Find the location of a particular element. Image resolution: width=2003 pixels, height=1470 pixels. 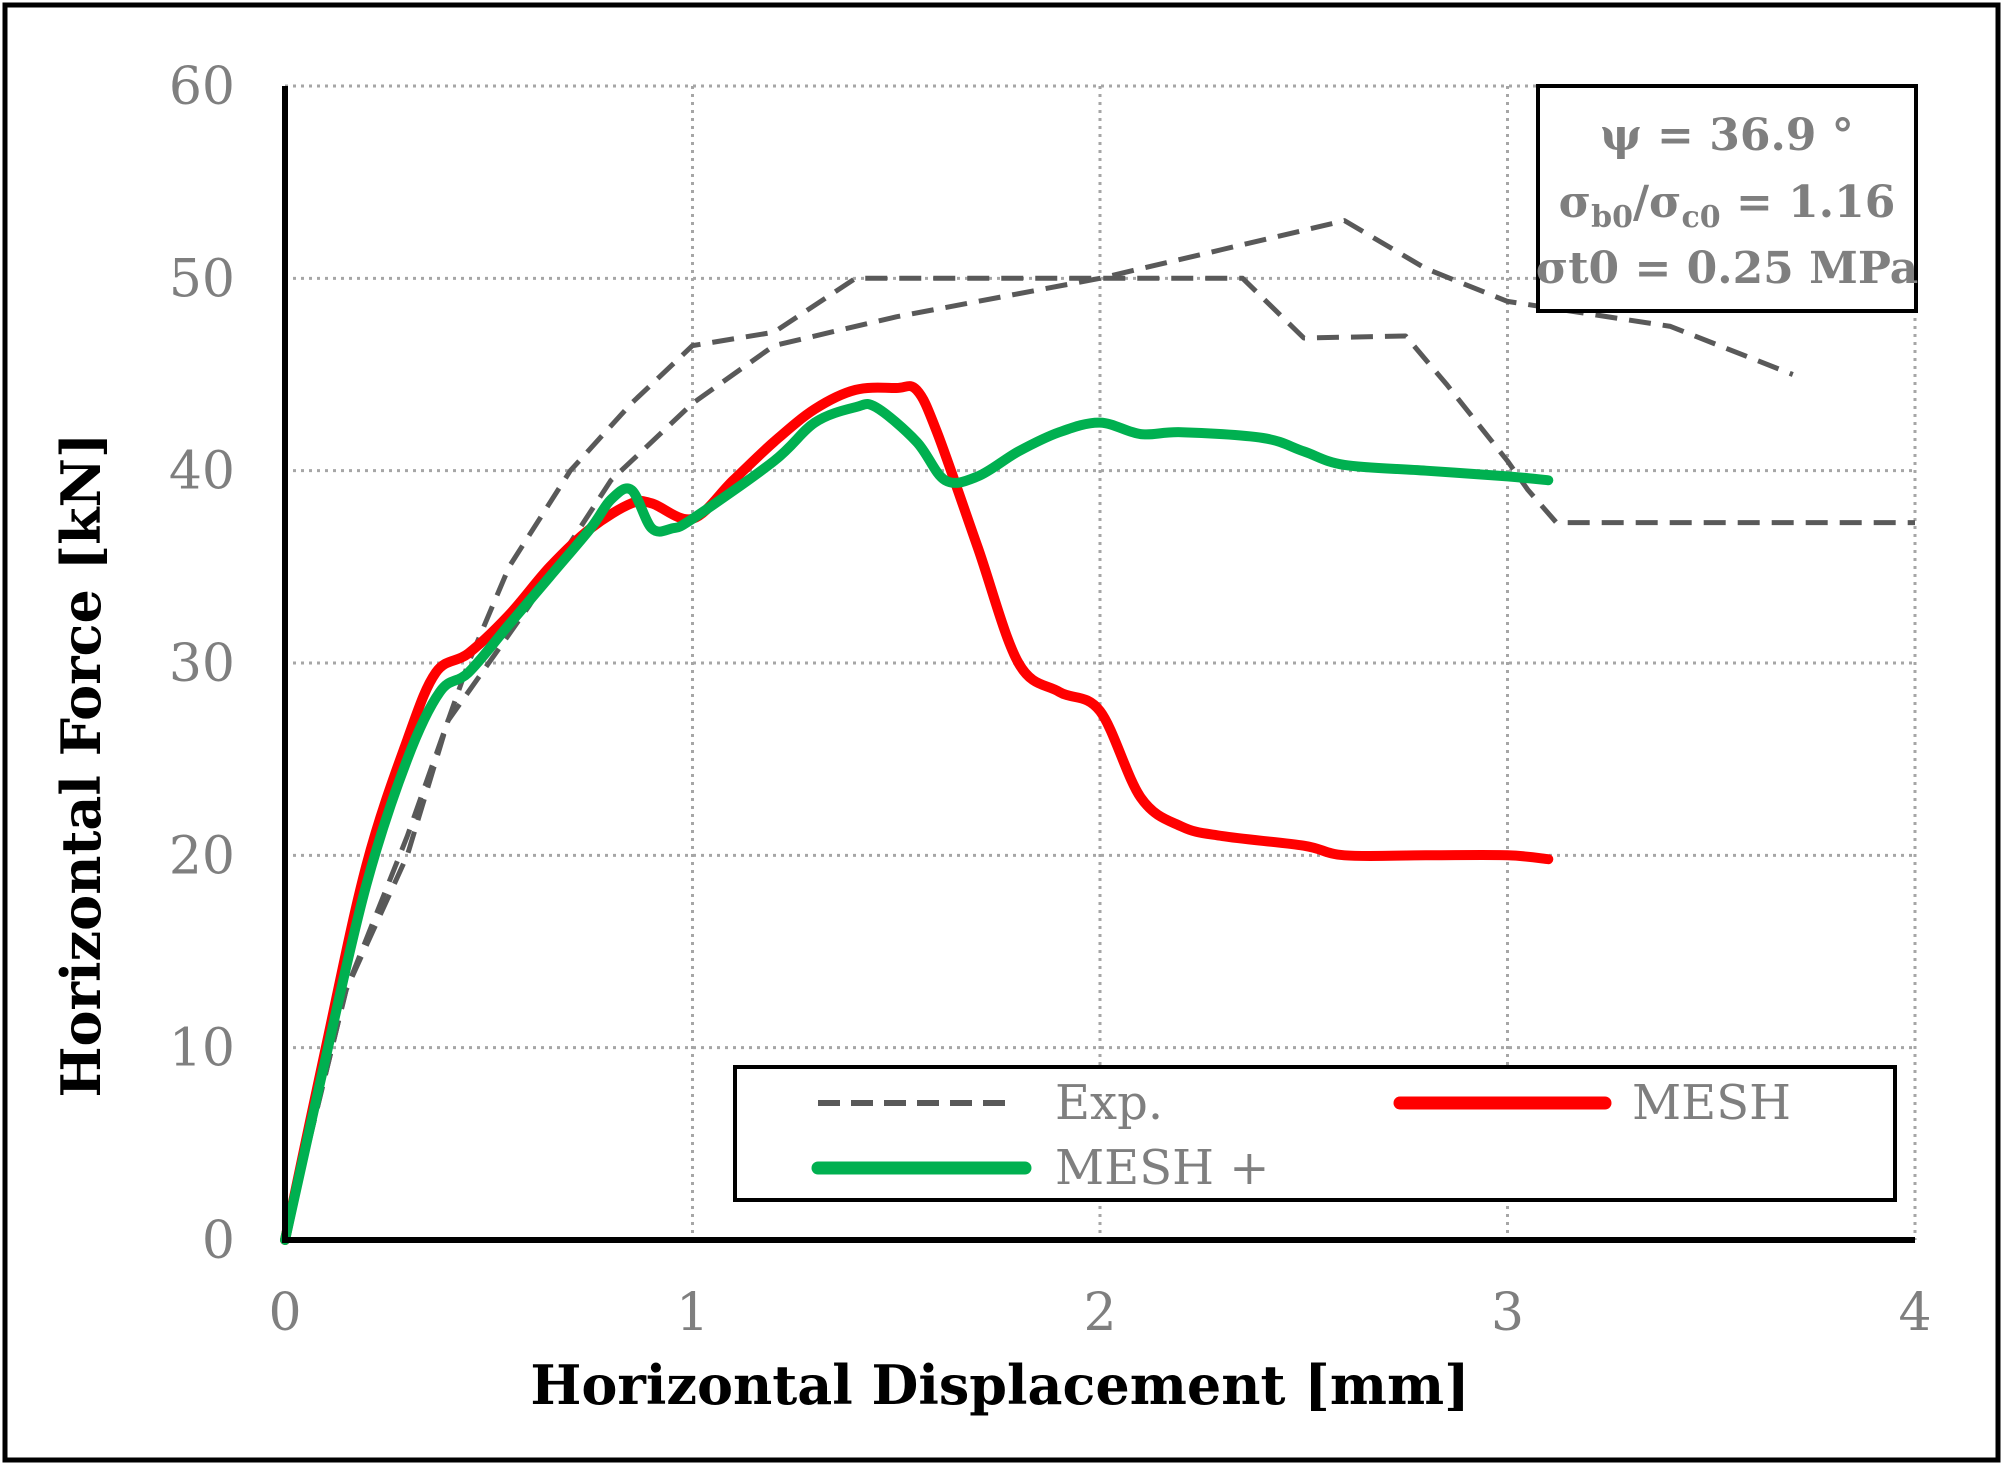

annotation-ratio-value: = 1.16 is located at coordinates (1808, 202).